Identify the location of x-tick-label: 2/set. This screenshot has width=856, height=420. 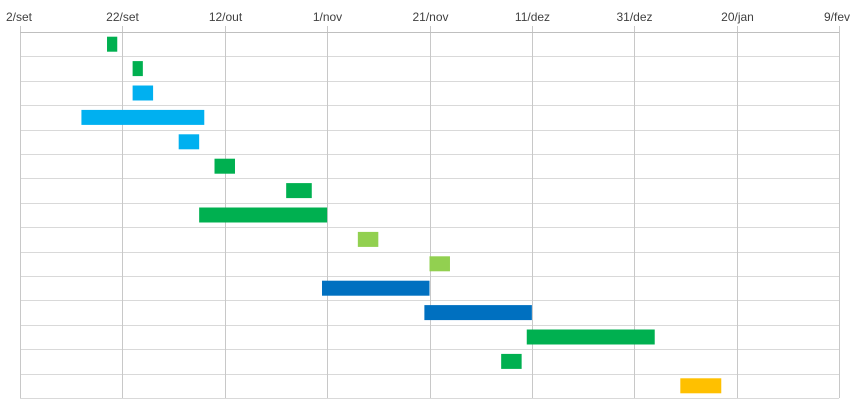
(19, 17).